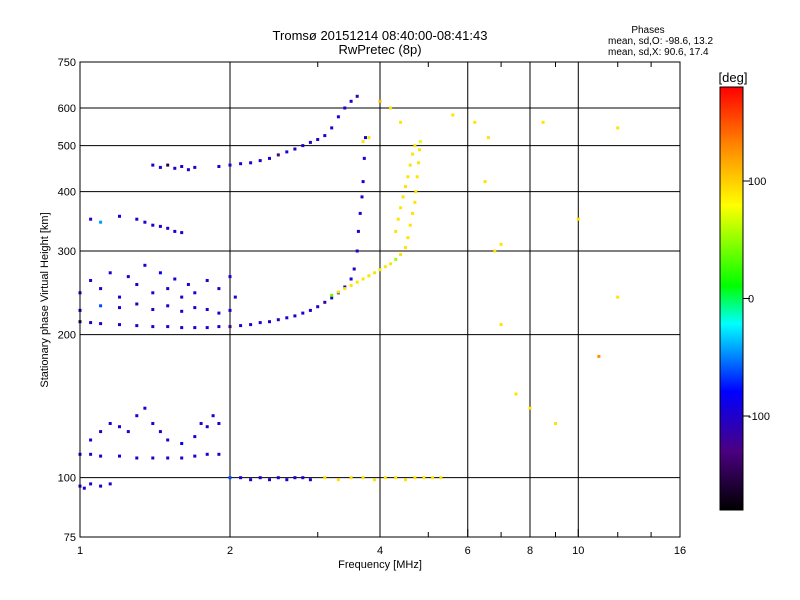  Describe the element at coordinates (578, 551) in the screenshot. I see `x-tick-label: 10` at that location.